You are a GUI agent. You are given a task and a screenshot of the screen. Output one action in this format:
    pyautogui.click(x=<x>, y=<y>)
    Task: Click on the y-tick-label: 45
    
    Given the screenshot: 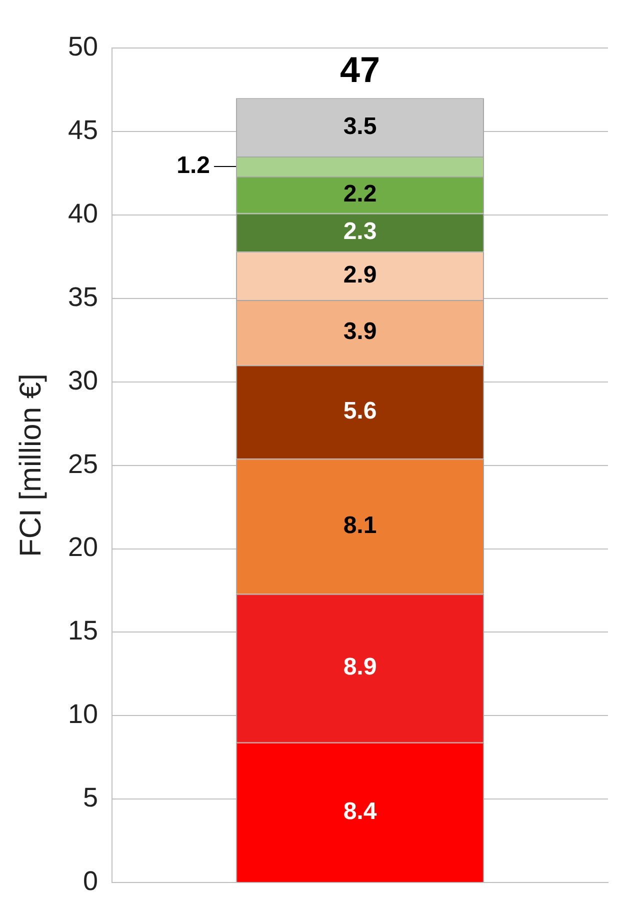 What is the action you would take?
    pyautogui.click(x=83, y=129)
    